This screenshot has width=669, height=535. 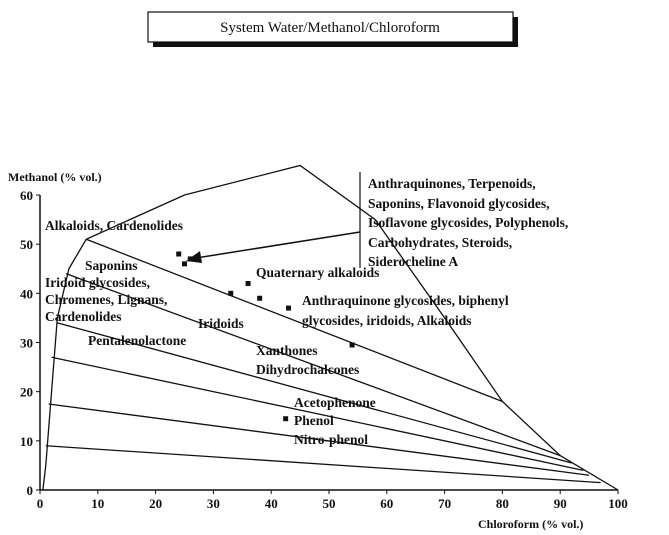 I want to click on annotation: Xanthones, so click(x=287, y=350).